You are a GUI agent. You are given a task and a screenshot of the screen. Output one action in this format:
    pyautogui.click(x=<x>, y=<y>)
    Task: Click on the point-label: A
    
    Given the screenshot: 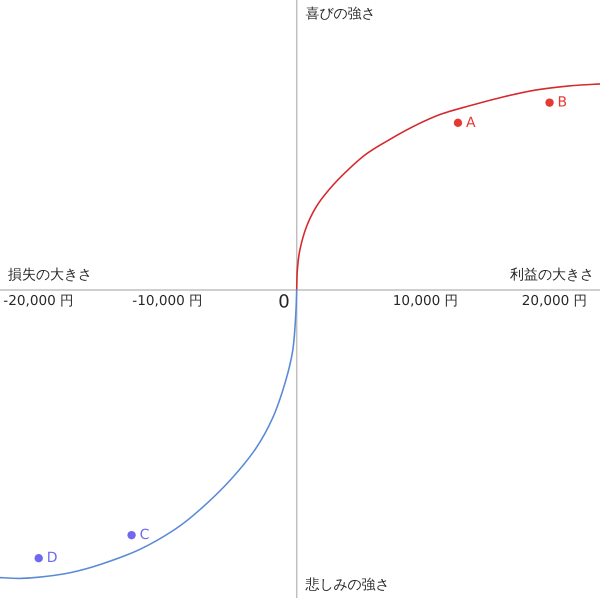 What is the action you would take?
    pyautogui.click(x=471, y=122)
    